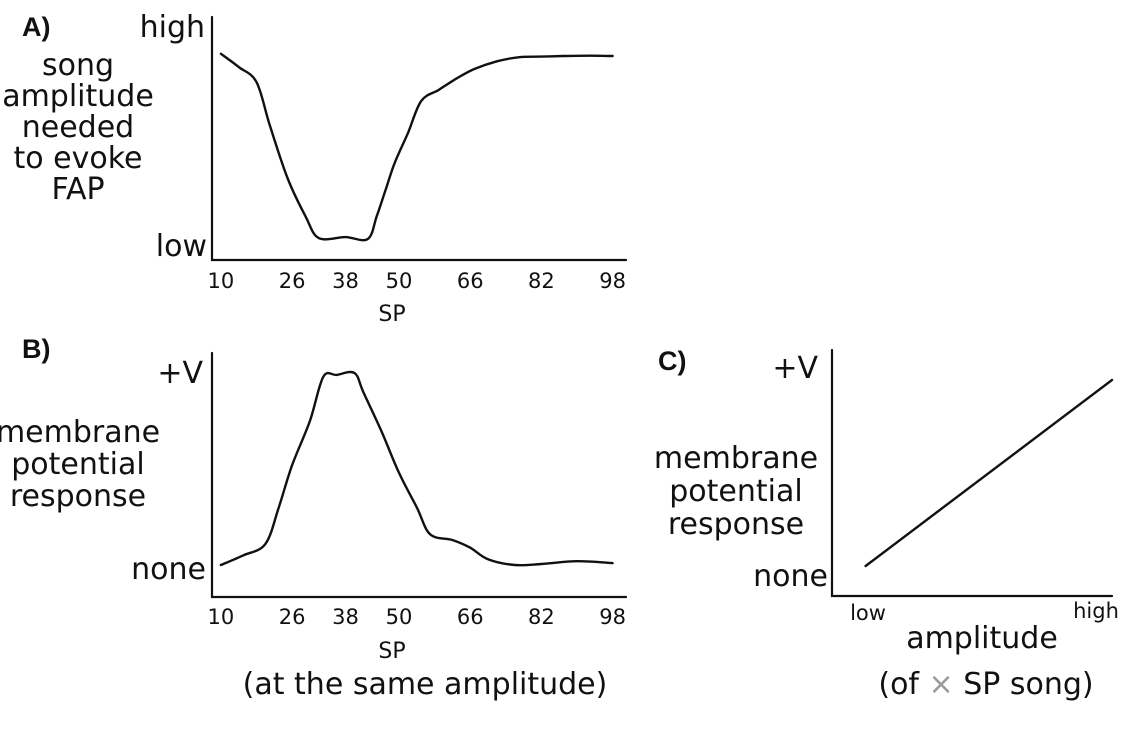 Image resolution: width=1145 pixels, height=733 pixels. I want to click on panel-b-ylabel-line-2: potential, so click(77, 464).